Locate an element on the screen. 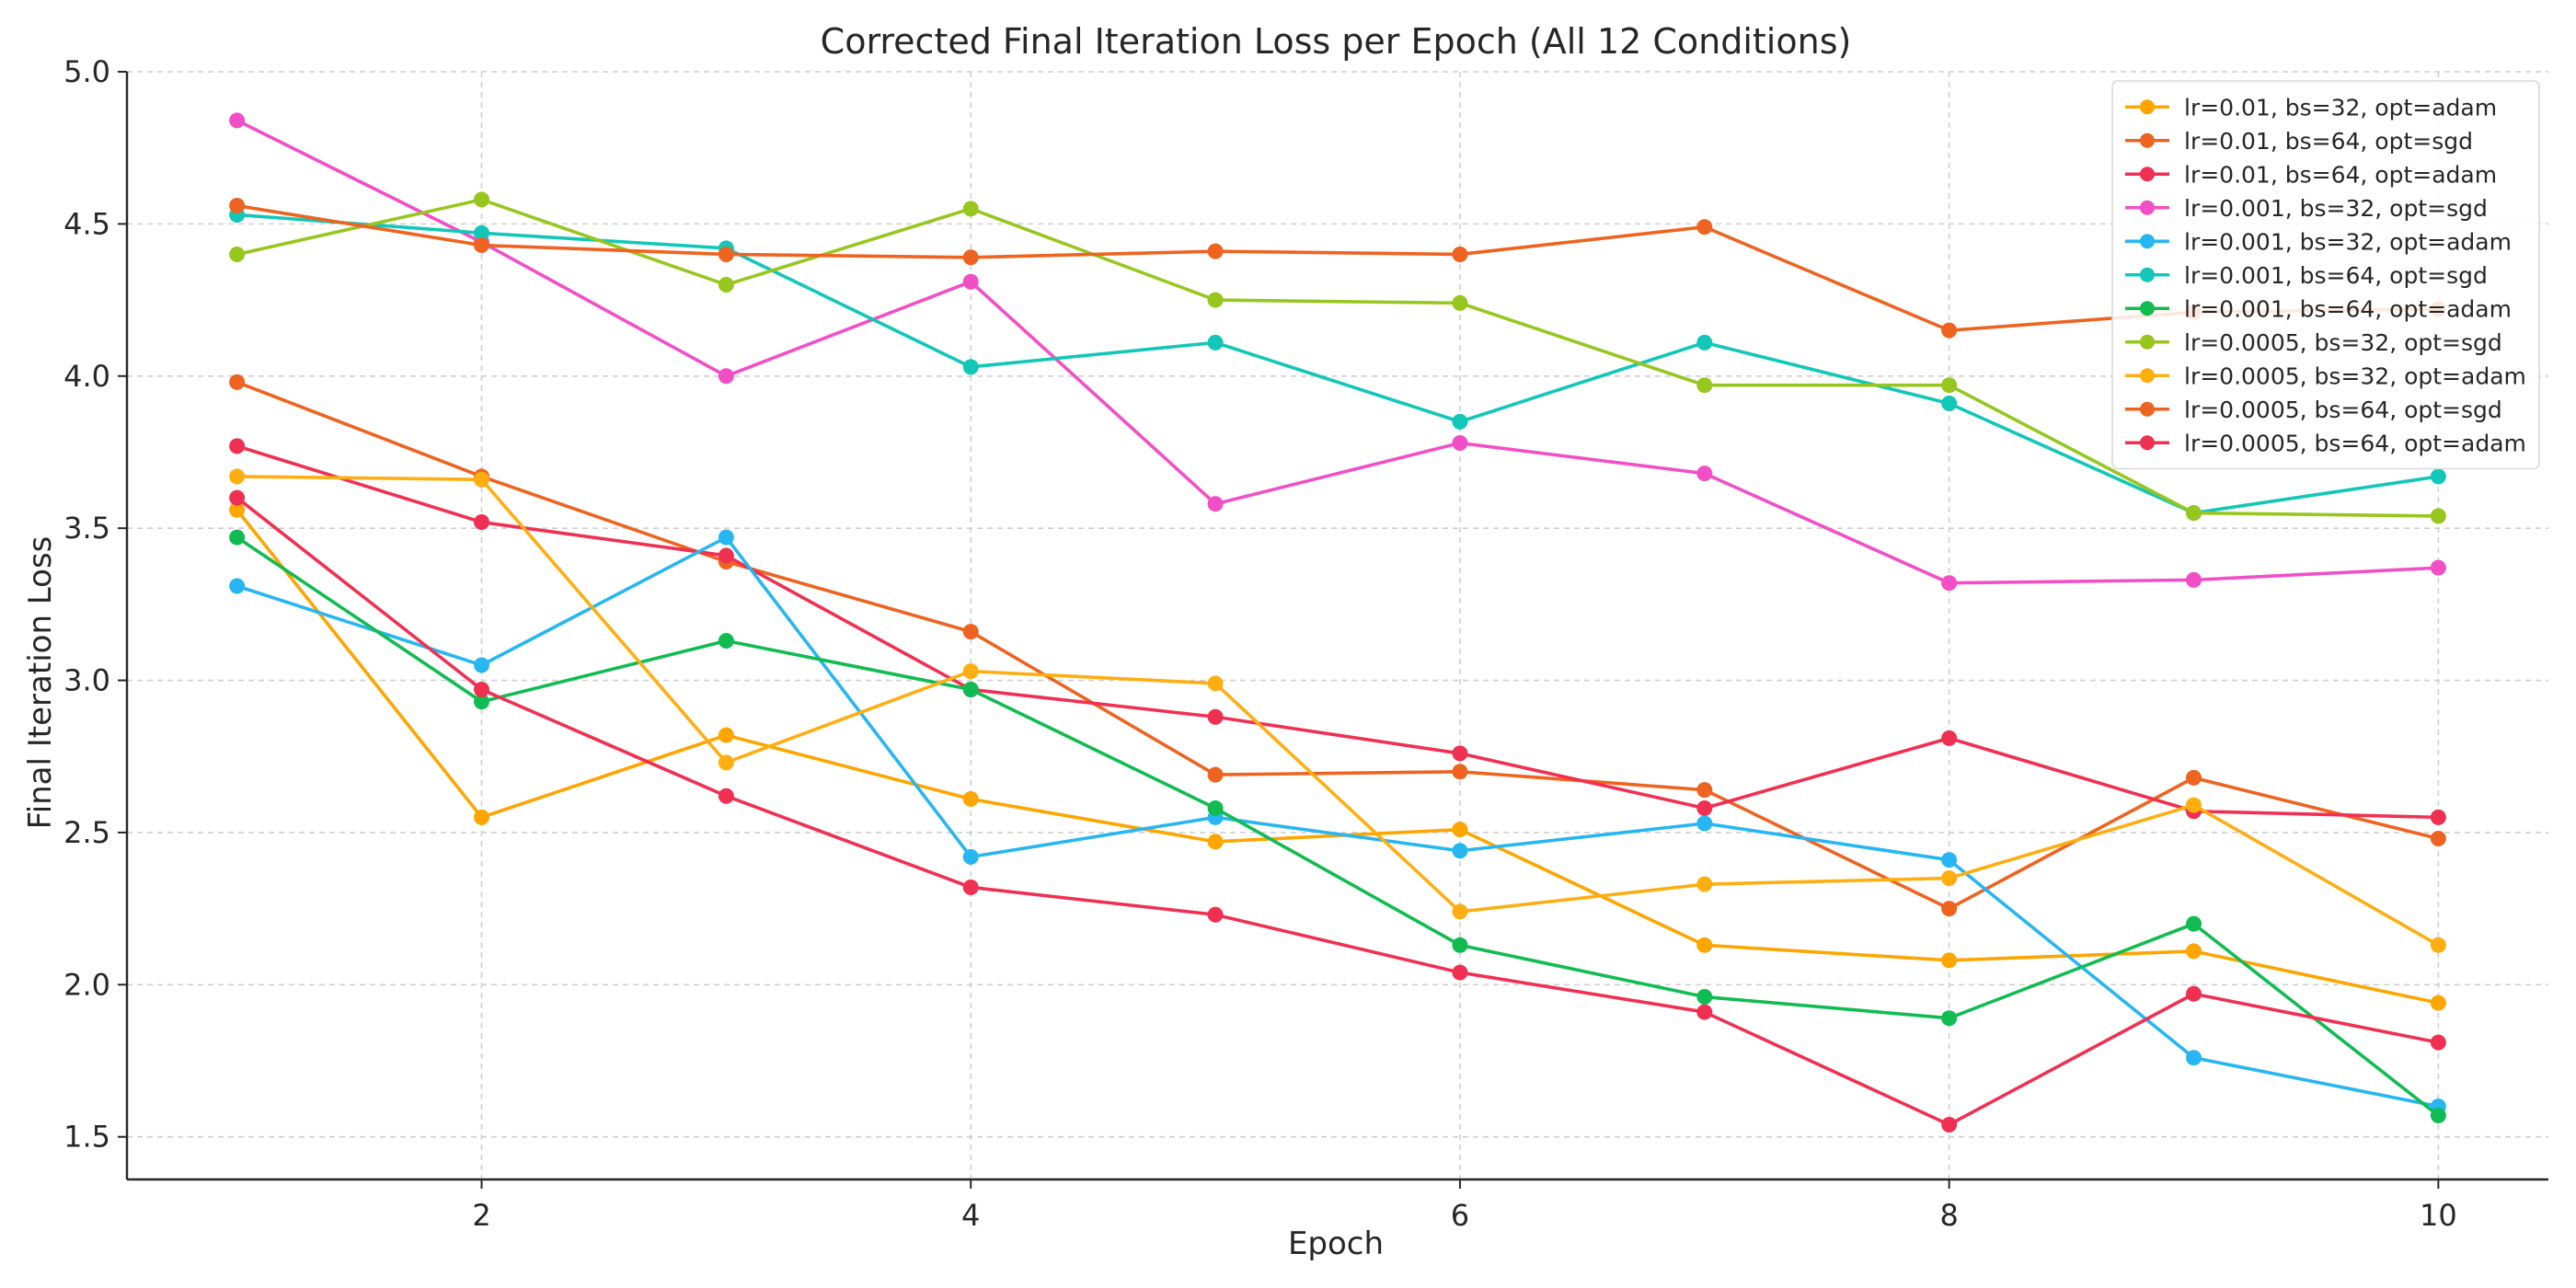 The width and height of the screenshot is (2576, 1288). legend-item: lr=0.0005, bs=32, opt=sgd is located at coordinates (2313, 342).